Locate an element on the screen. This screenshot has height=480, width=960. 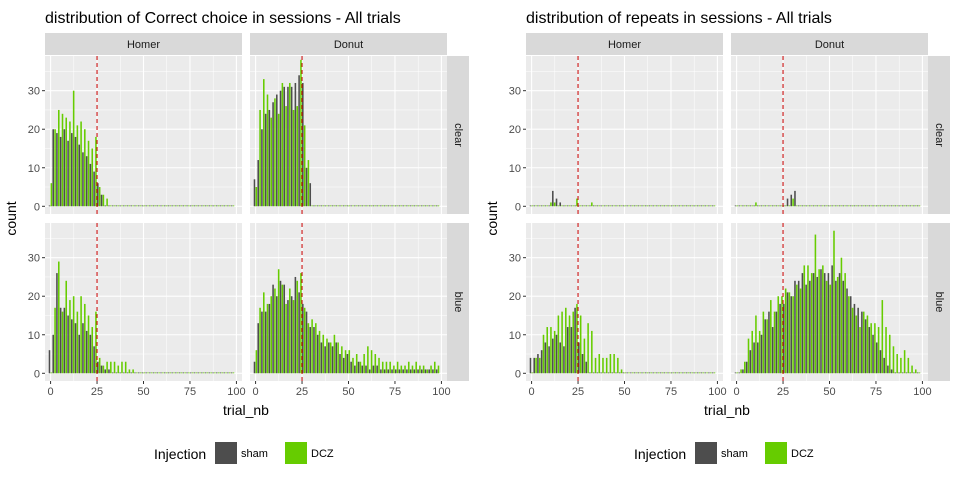
x-tick-label: 75 is located at coordinates (876, 392).